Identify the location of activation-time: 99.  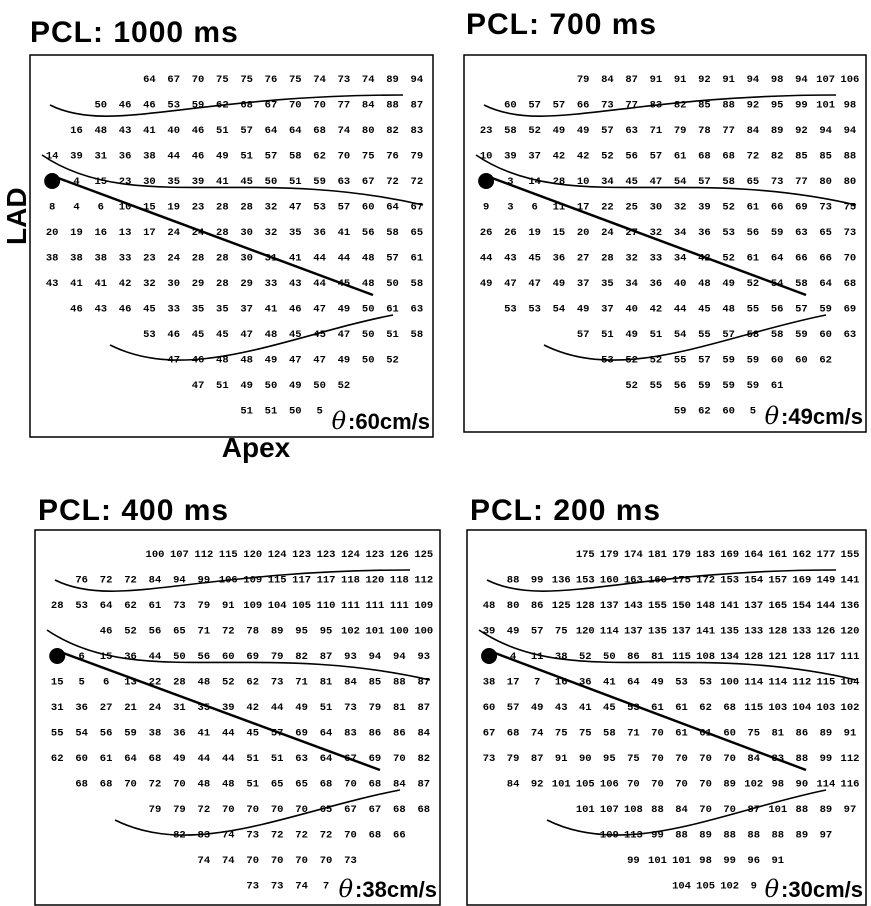
(826, 759).